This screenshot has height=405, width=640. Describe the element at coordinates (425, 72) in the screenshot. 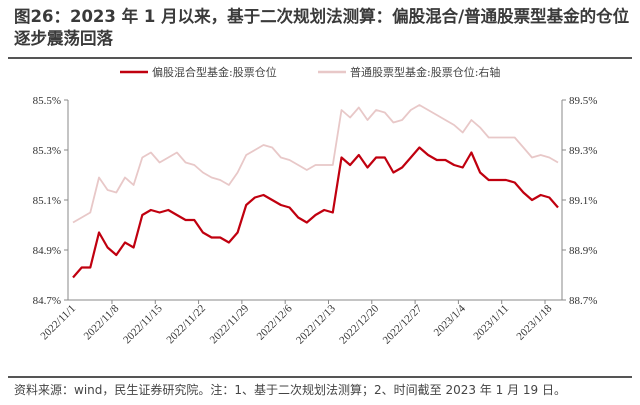

I see `legend-label-1: 普通股票型基金:股票仓位:右轴` at that location.